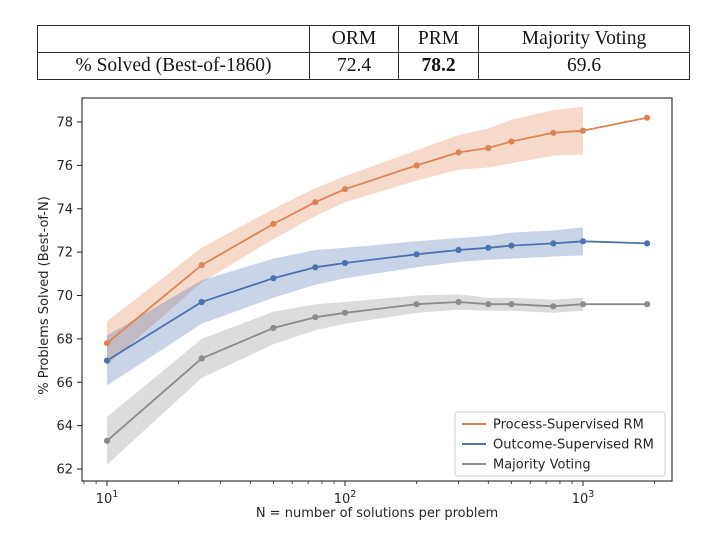 This screenshot has width=725, height=539. What do you see at coordinates (438, 66) in the screenshot?
I see `table-value-prm: 78.2` at bounding box center [438, 66].